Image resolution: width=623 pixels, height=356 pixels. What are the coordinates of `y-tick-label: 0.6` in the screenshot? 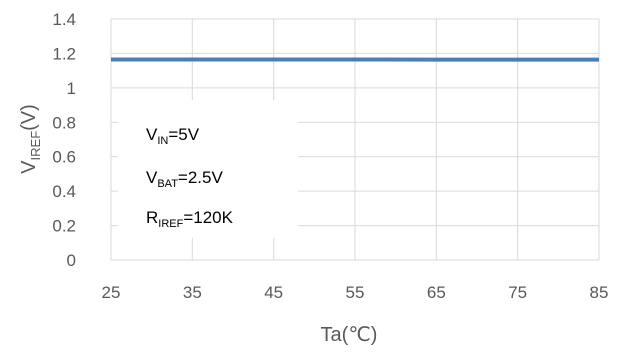 It's located at (64, 157).